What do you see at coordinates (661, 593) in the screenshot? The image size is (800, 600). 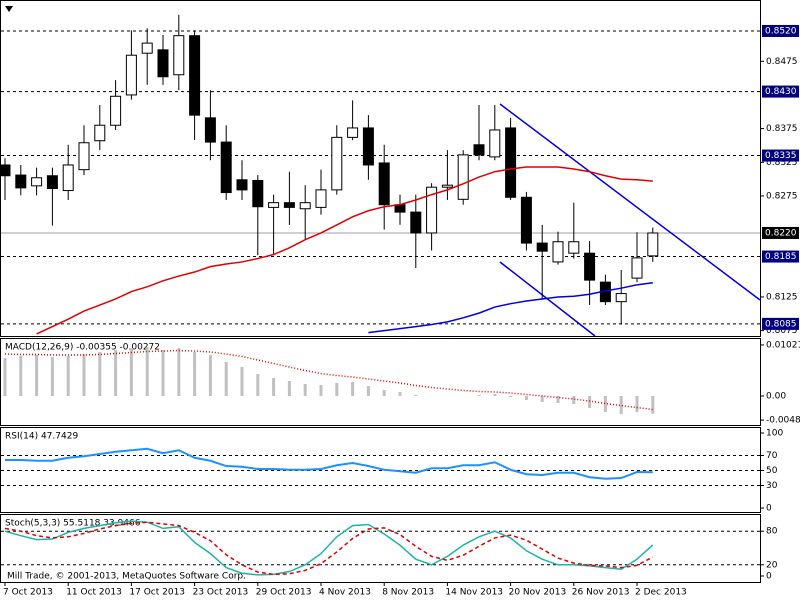 I see `x-tick-label: 2 Dec 2013` at bounding box center [661, 593].